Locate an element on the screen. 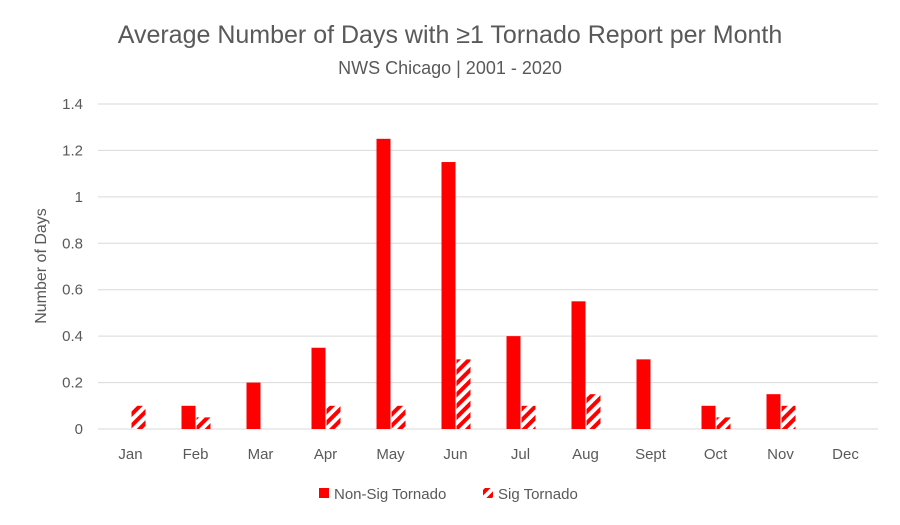  y-tick-label: 0.6 is located at coordinates (72, 290).